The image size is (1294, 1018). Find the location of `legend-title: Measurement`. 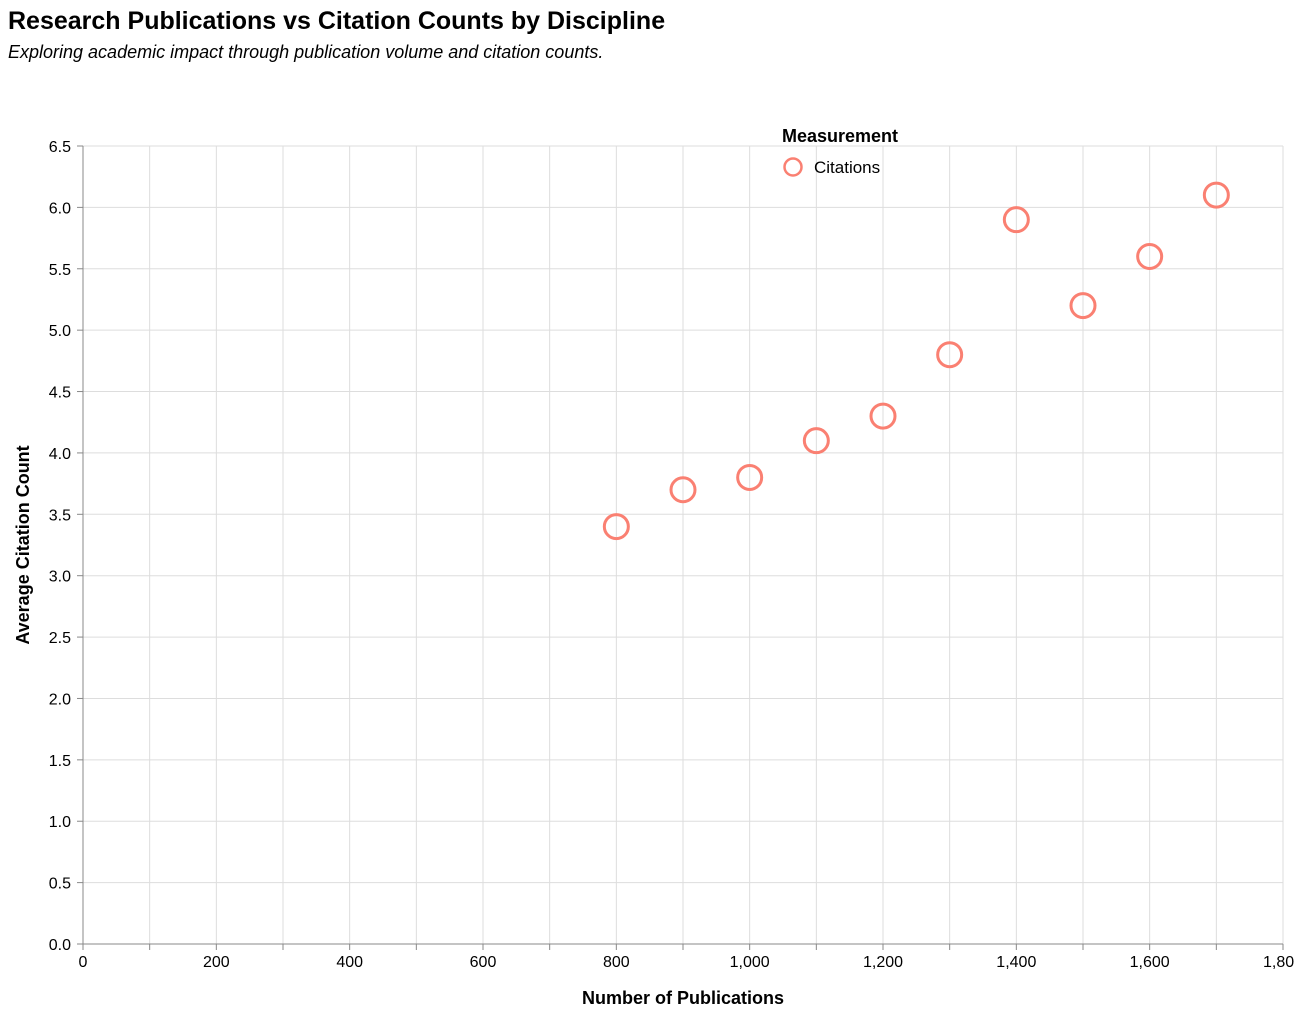

legend-title: Measurement is located at coordinates (840, 136).